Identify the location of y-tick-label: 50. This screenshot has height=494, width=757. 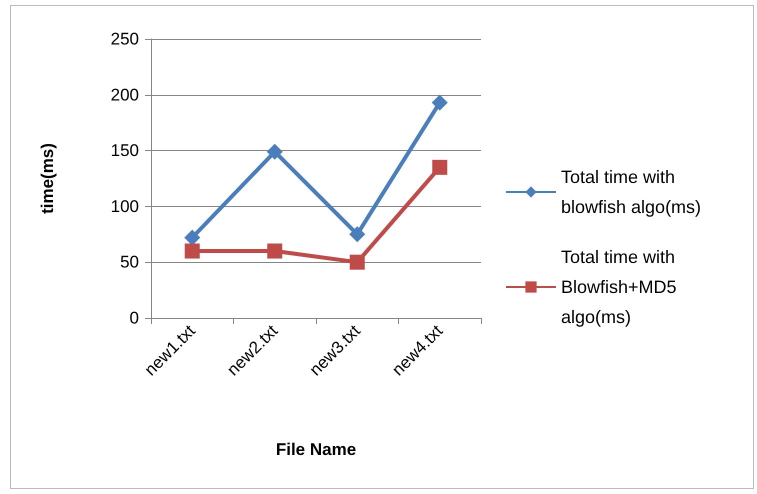
(129, 262).